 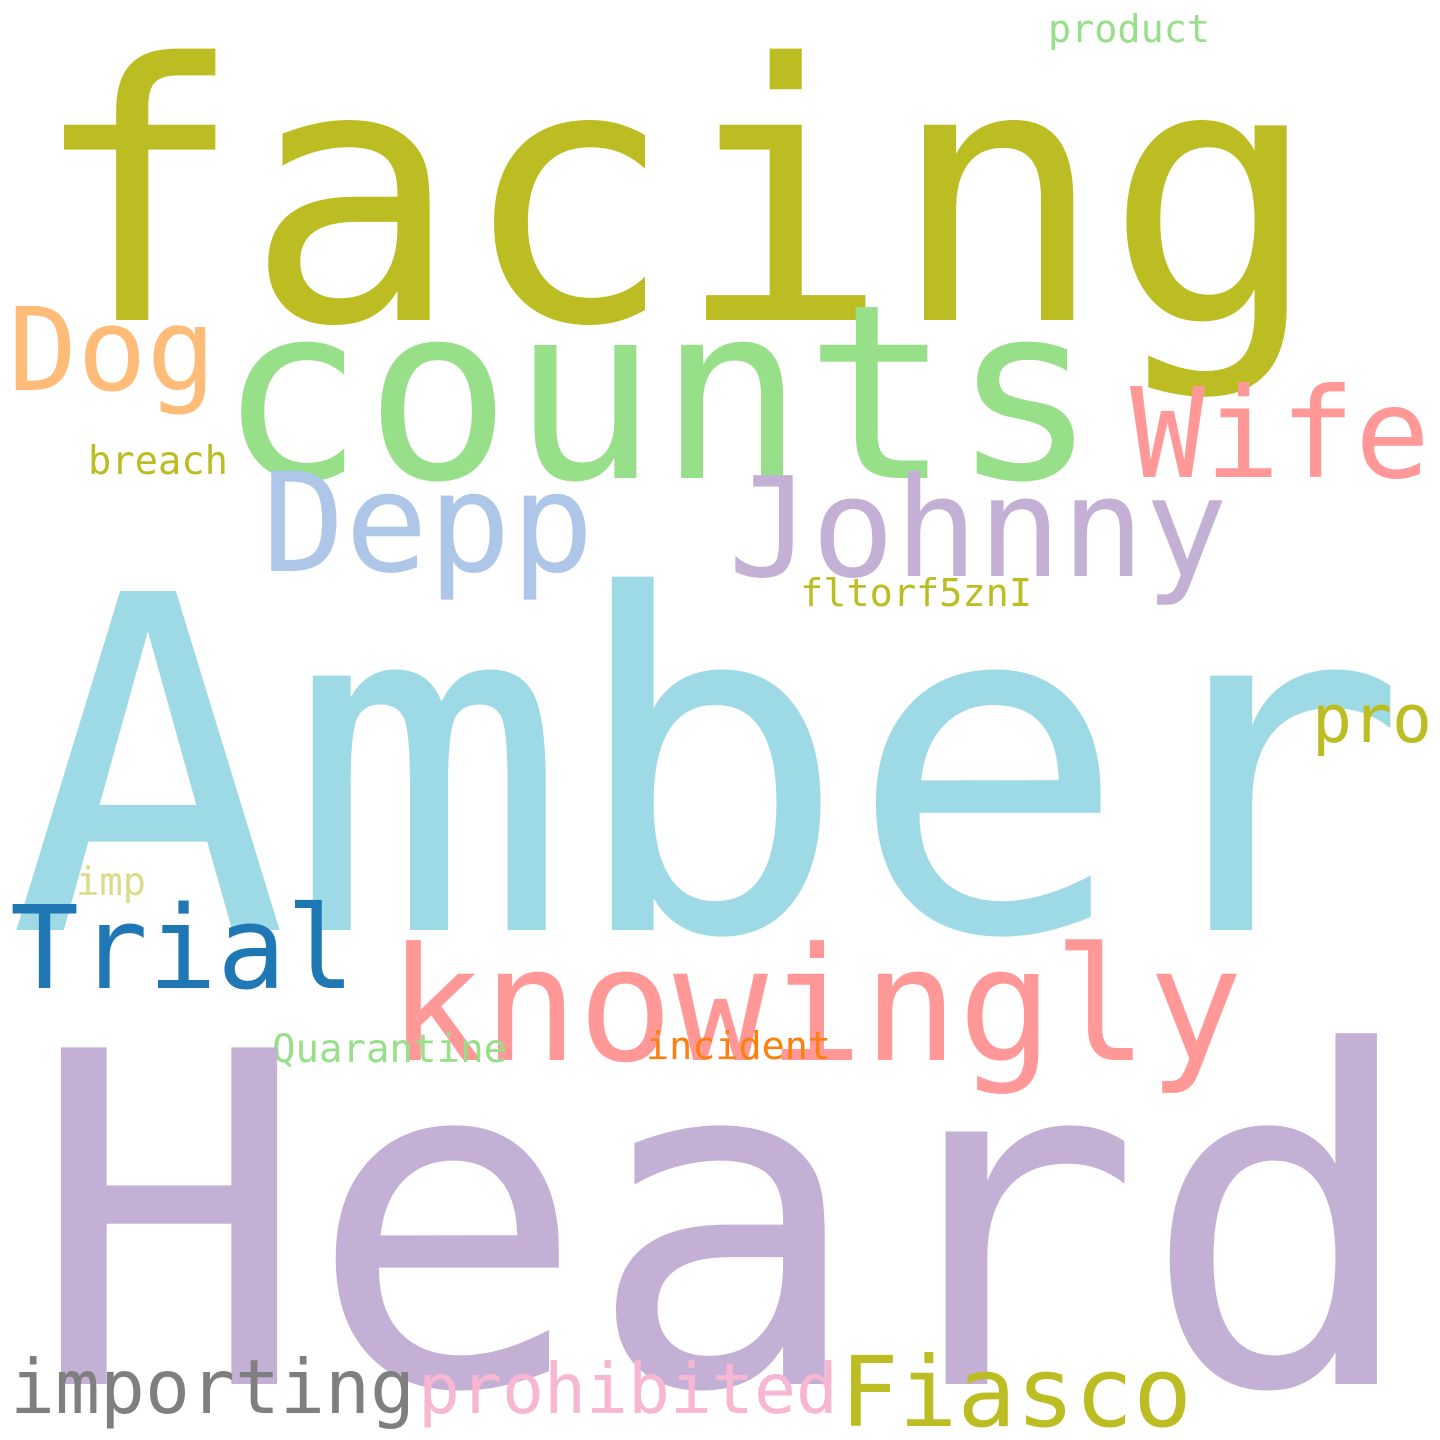 I want to click on word-incident: incident, so click(x=738, y=1046).